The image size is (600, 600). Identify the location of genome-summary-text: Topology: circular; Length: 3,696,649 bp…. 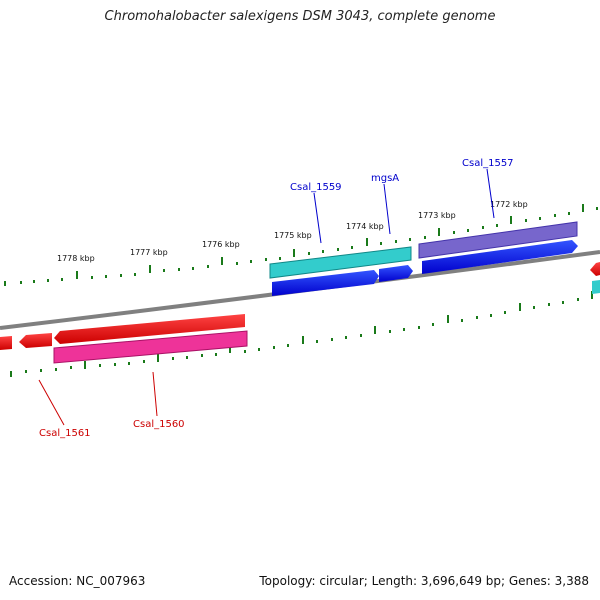
(424, 581).